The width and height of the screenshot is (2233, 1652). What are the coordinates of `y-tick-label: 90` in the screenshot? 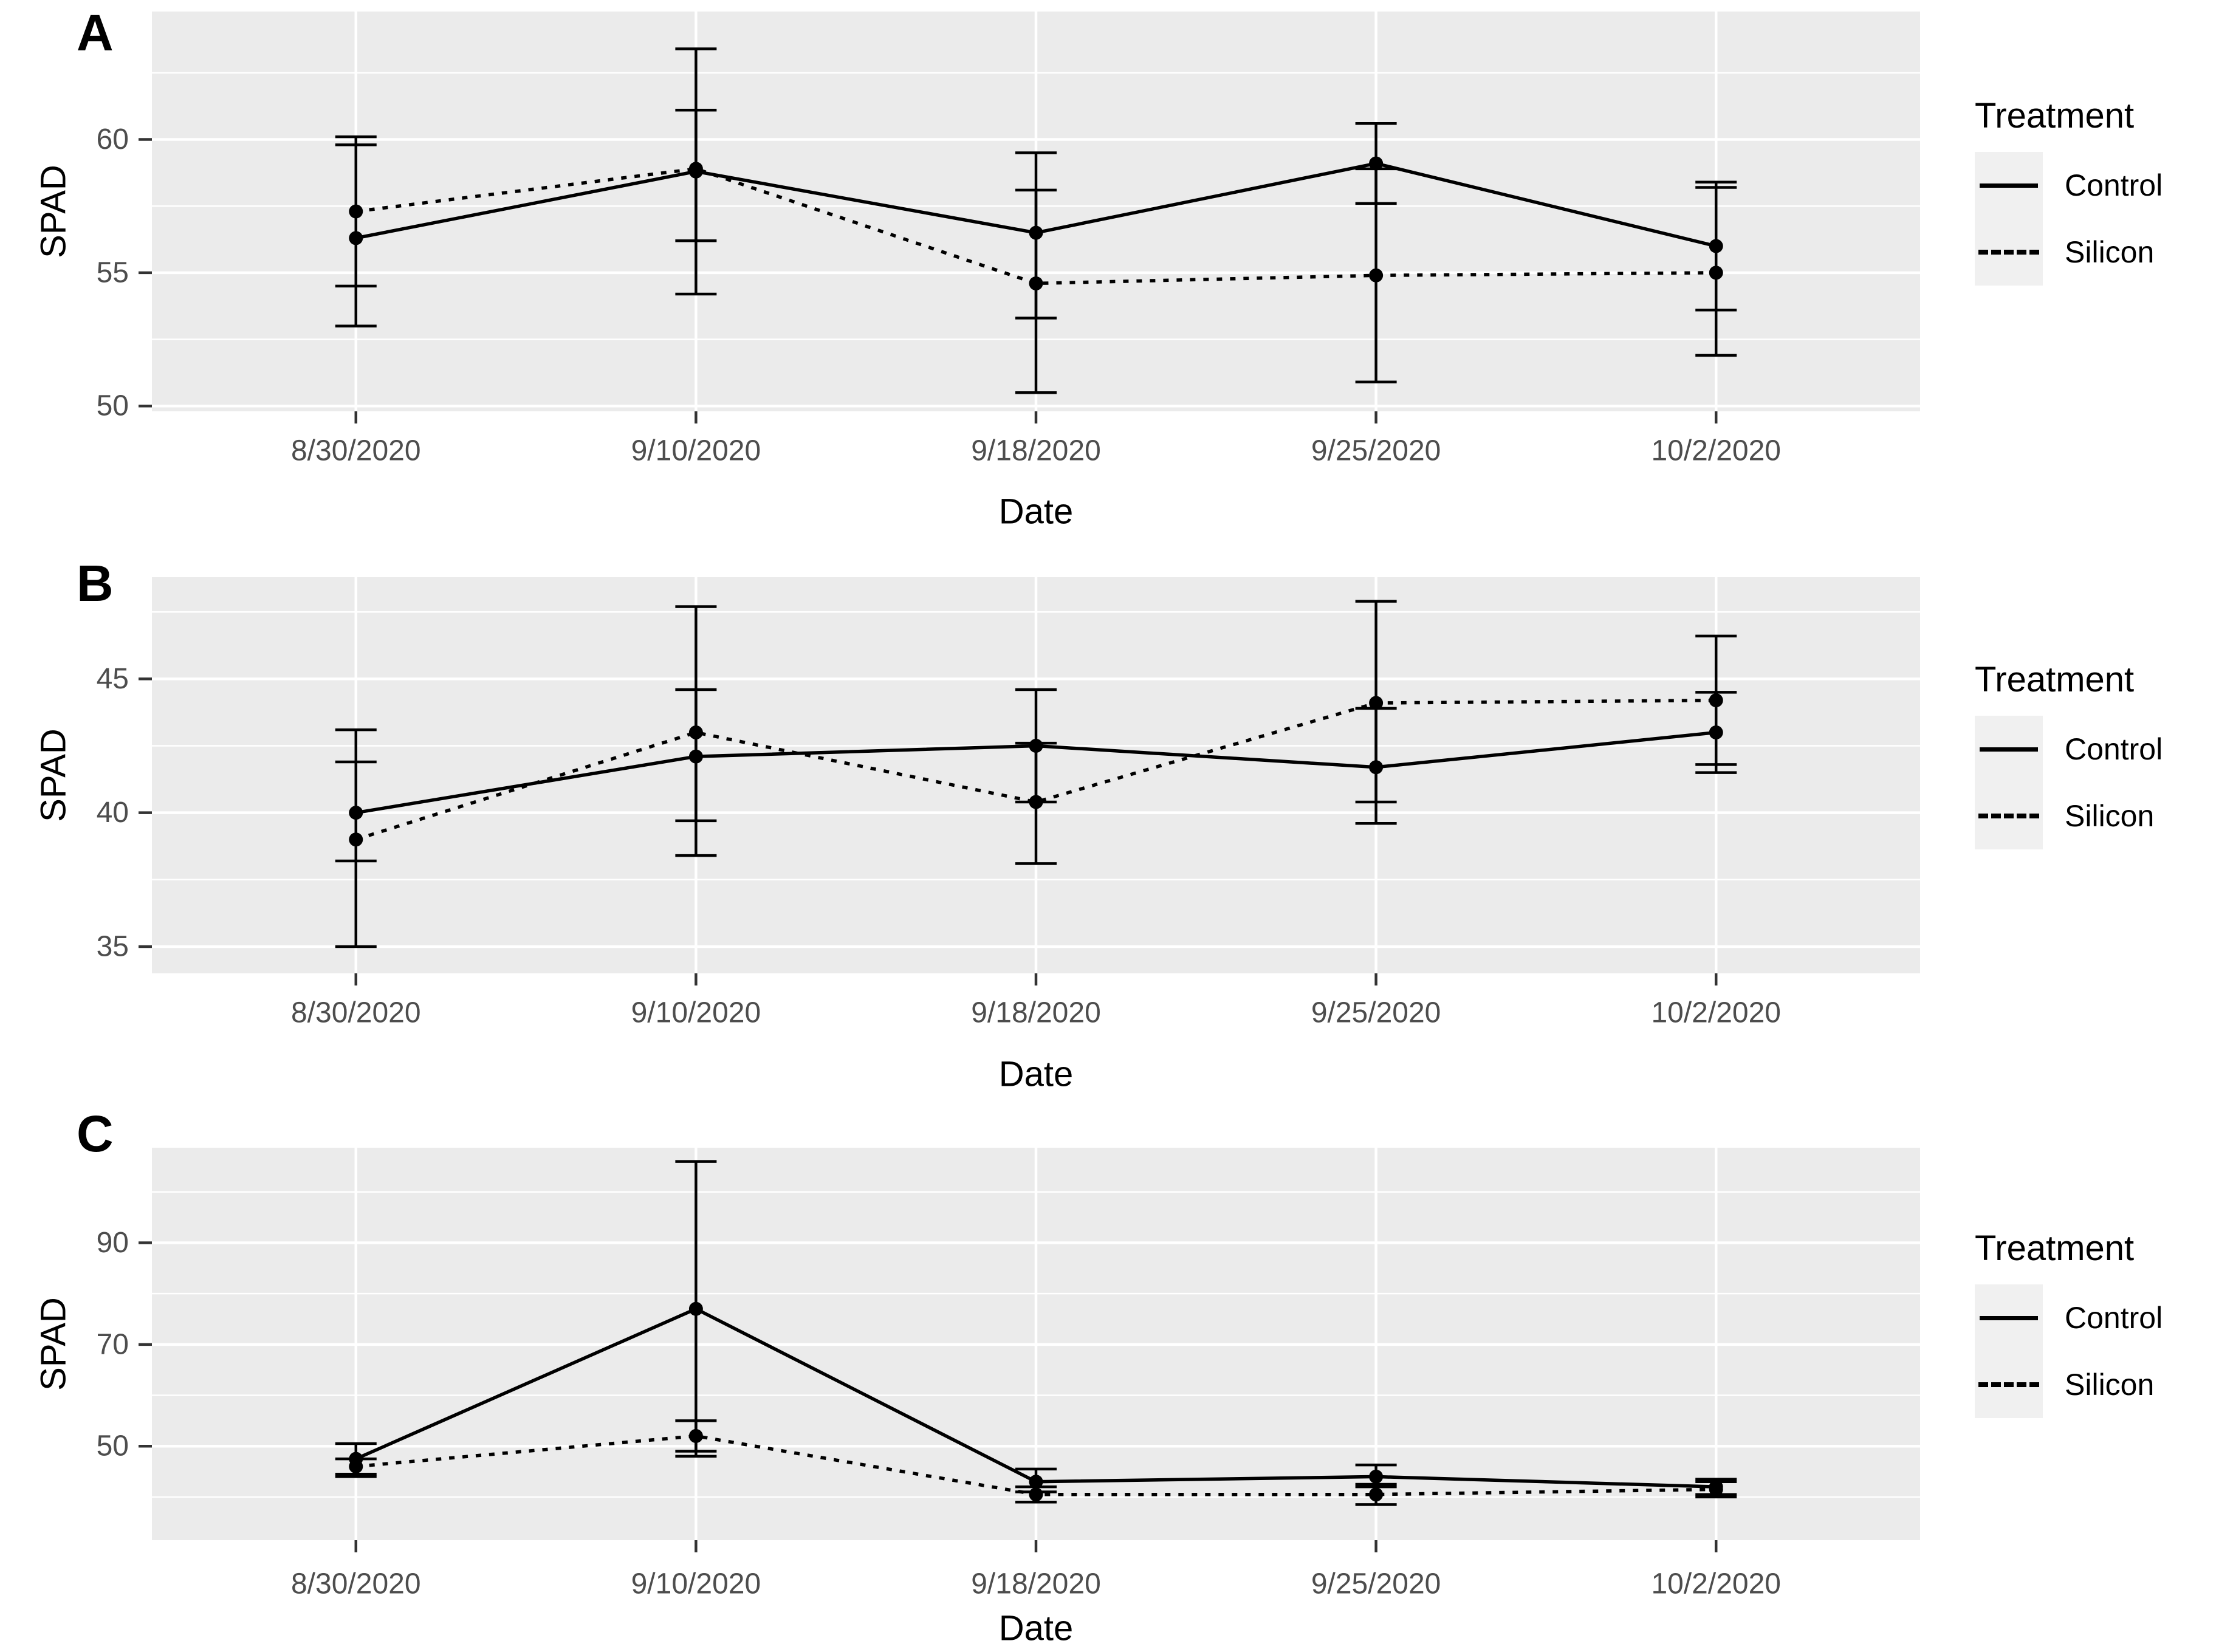 It's located at (113, 1243).